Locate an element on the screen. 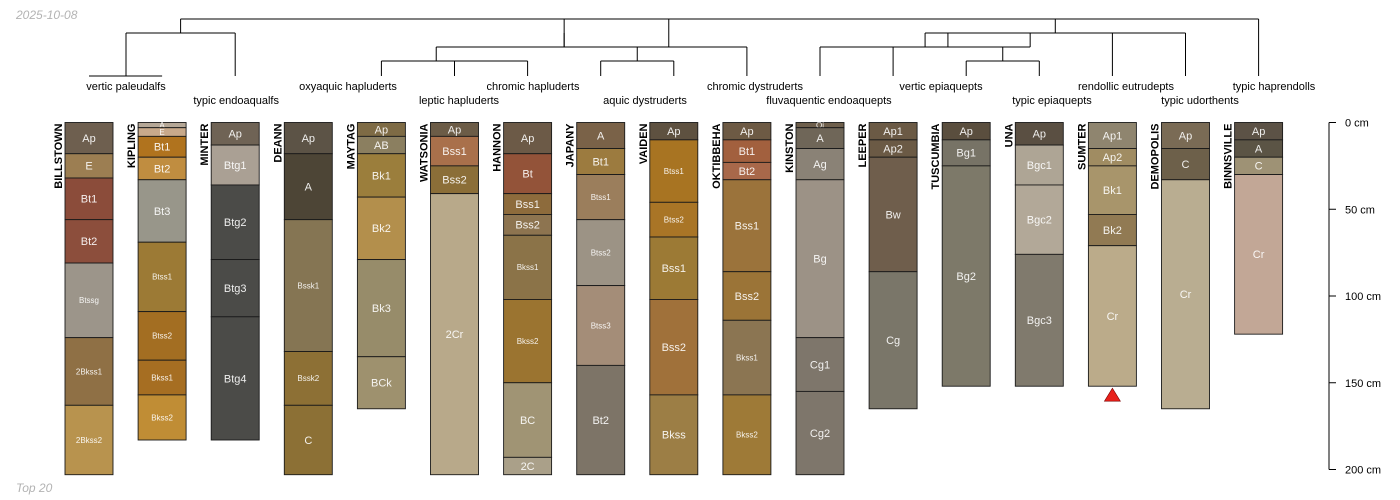 This screenshot has width=1400, height=500. date-stamp: 2025-10-08 is located at coordinates (47, 15).